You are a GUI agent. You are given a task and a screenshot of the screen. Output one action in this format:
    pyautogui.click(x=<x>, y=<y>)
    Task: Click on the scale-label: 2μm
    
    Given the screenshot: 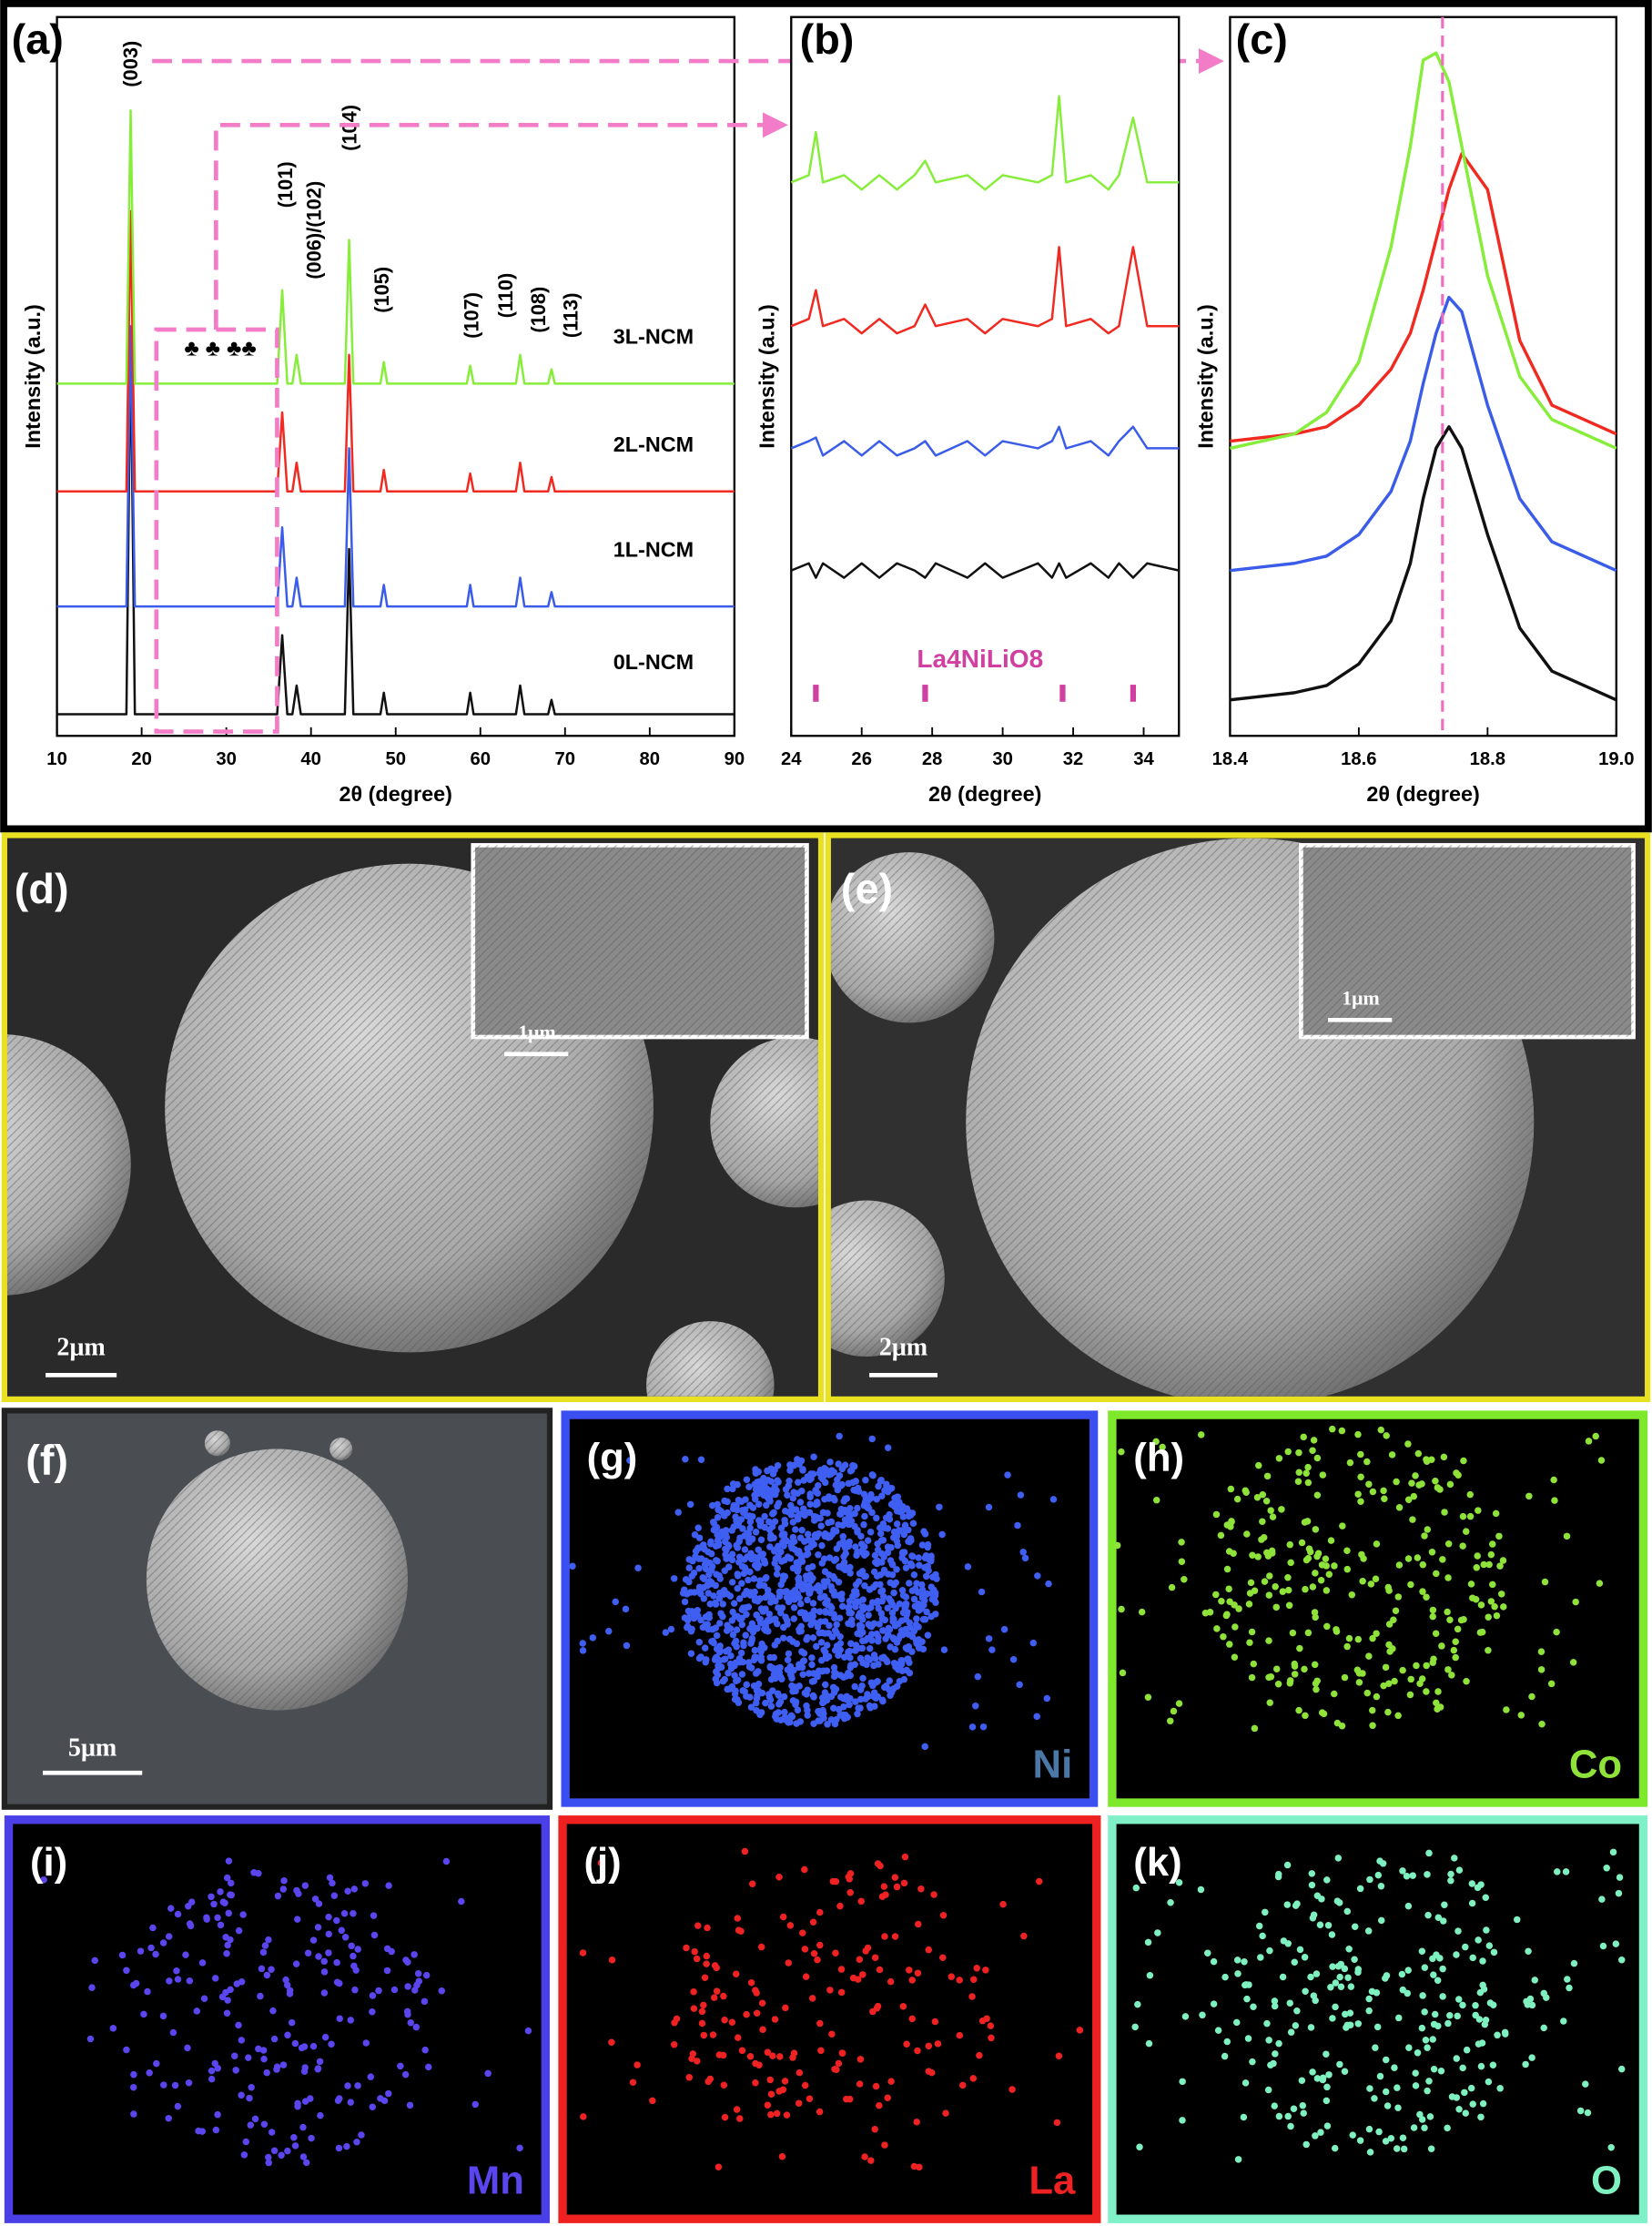 What is the action you would take?
    pyautogui.click(x=81, y=1348)
    